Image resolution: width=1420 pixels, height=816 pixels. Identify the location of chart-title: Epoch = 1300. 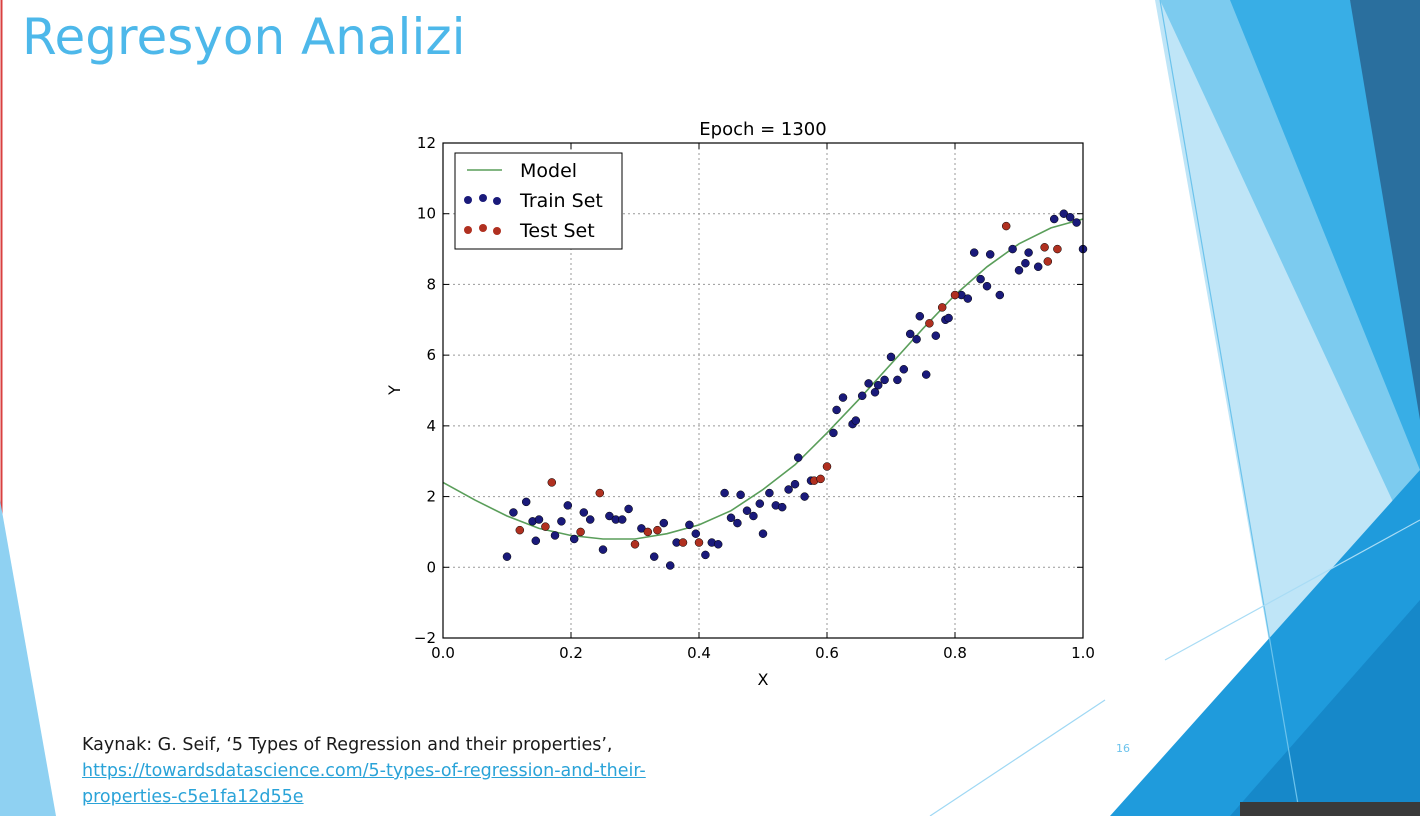
(762, 129).